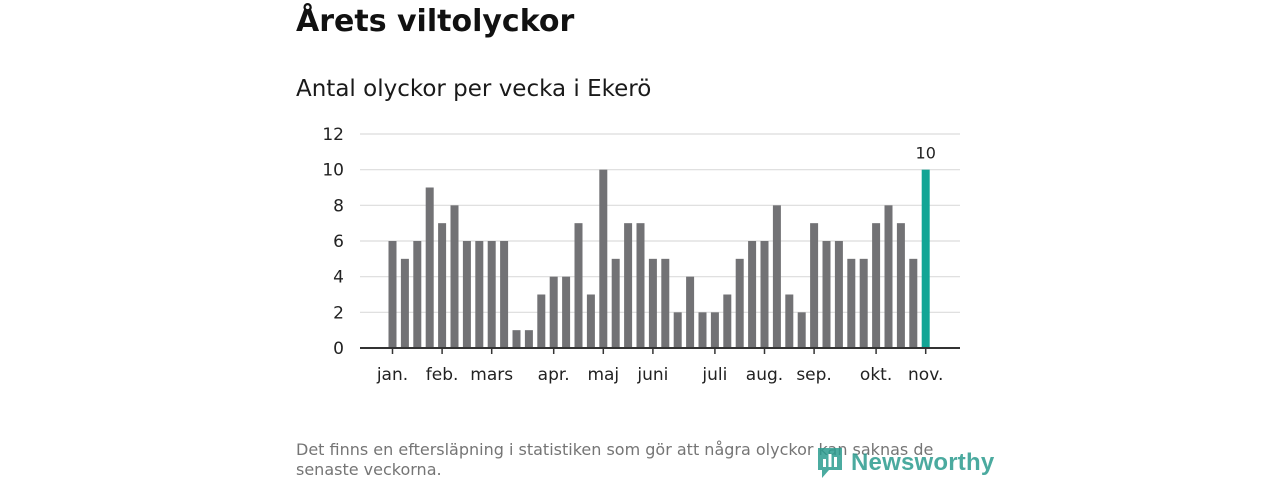  I want to click on x-tick-label: juli, so click(714, 375).